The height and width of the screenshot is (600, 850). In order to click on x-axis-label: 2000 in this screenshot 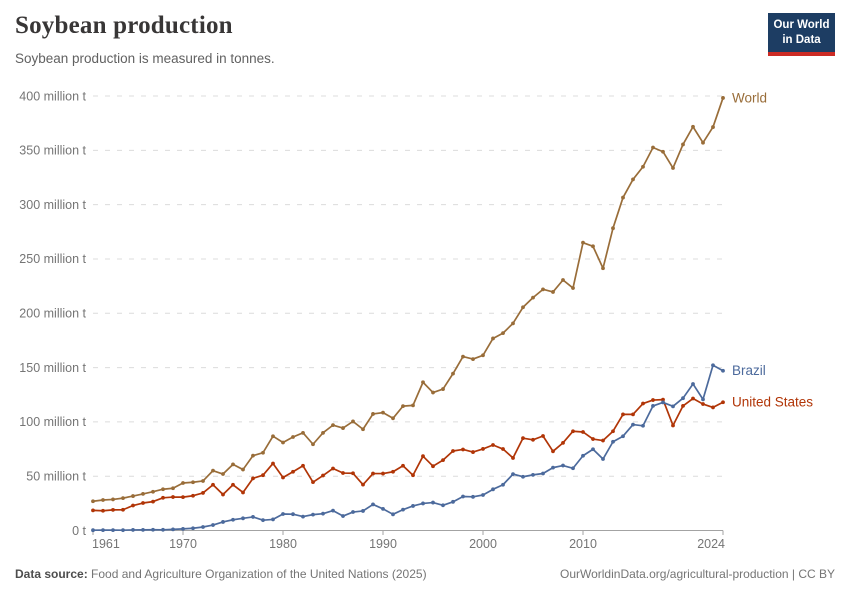, I will do `click(483, 544)`.